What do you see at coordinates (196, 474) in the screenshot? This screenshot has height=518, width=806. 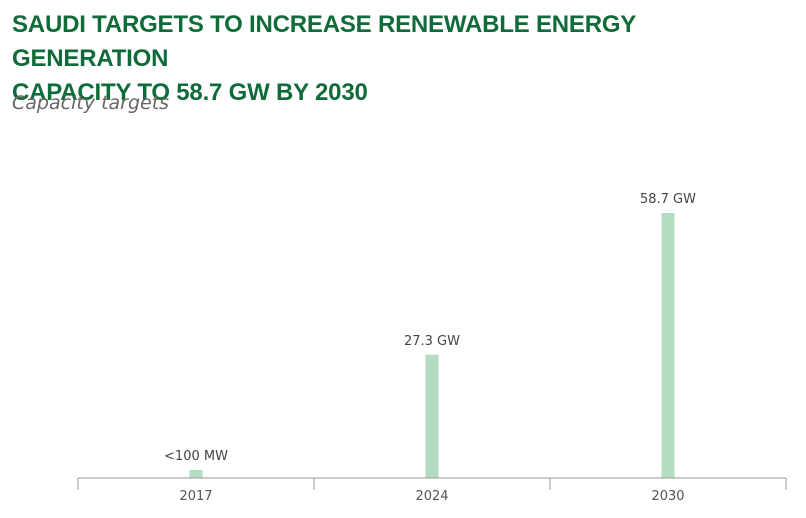 I see `bar-2017` at bounding box center [196, 474].